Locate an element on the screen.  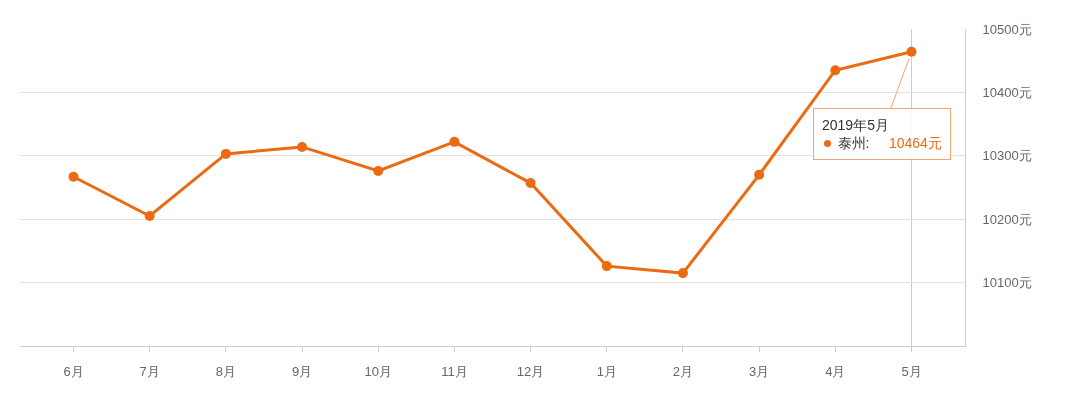
y-tick-label: 10300元 is located at coordinates (1007, 156).